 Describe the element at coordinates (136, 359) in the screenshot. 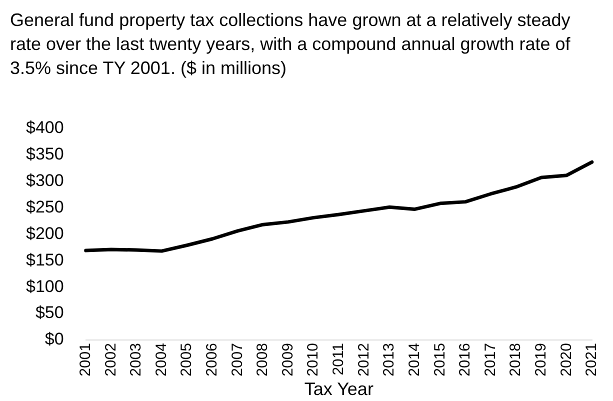

I see `x-tick-label: 2003` at that location.